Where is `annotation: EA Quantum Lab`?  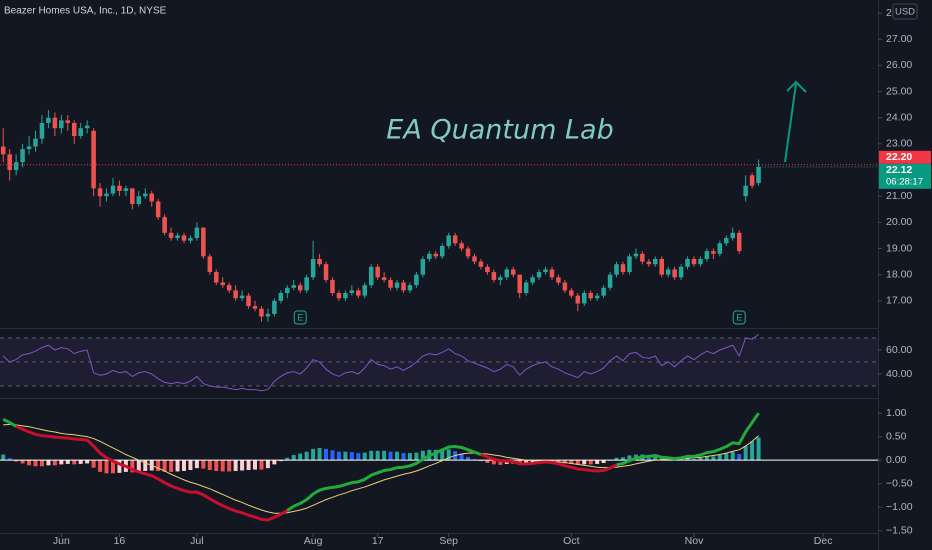 annotation: EA Quantum Lab is located at coordinates (499, 130).